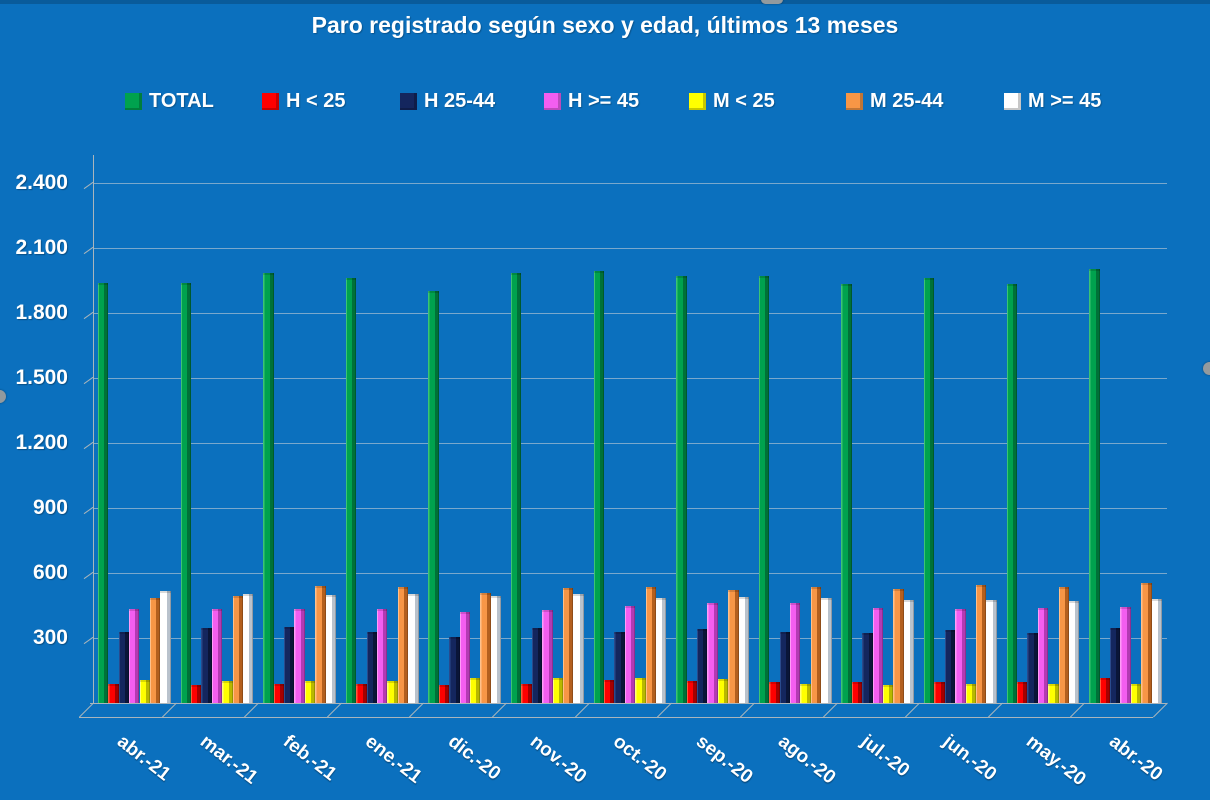 The height and width of the screenshot is (800, 1210). Describe the element at coordinates (460, 101) in the screenshot. I see `legend-label: H 25-44` at that location.